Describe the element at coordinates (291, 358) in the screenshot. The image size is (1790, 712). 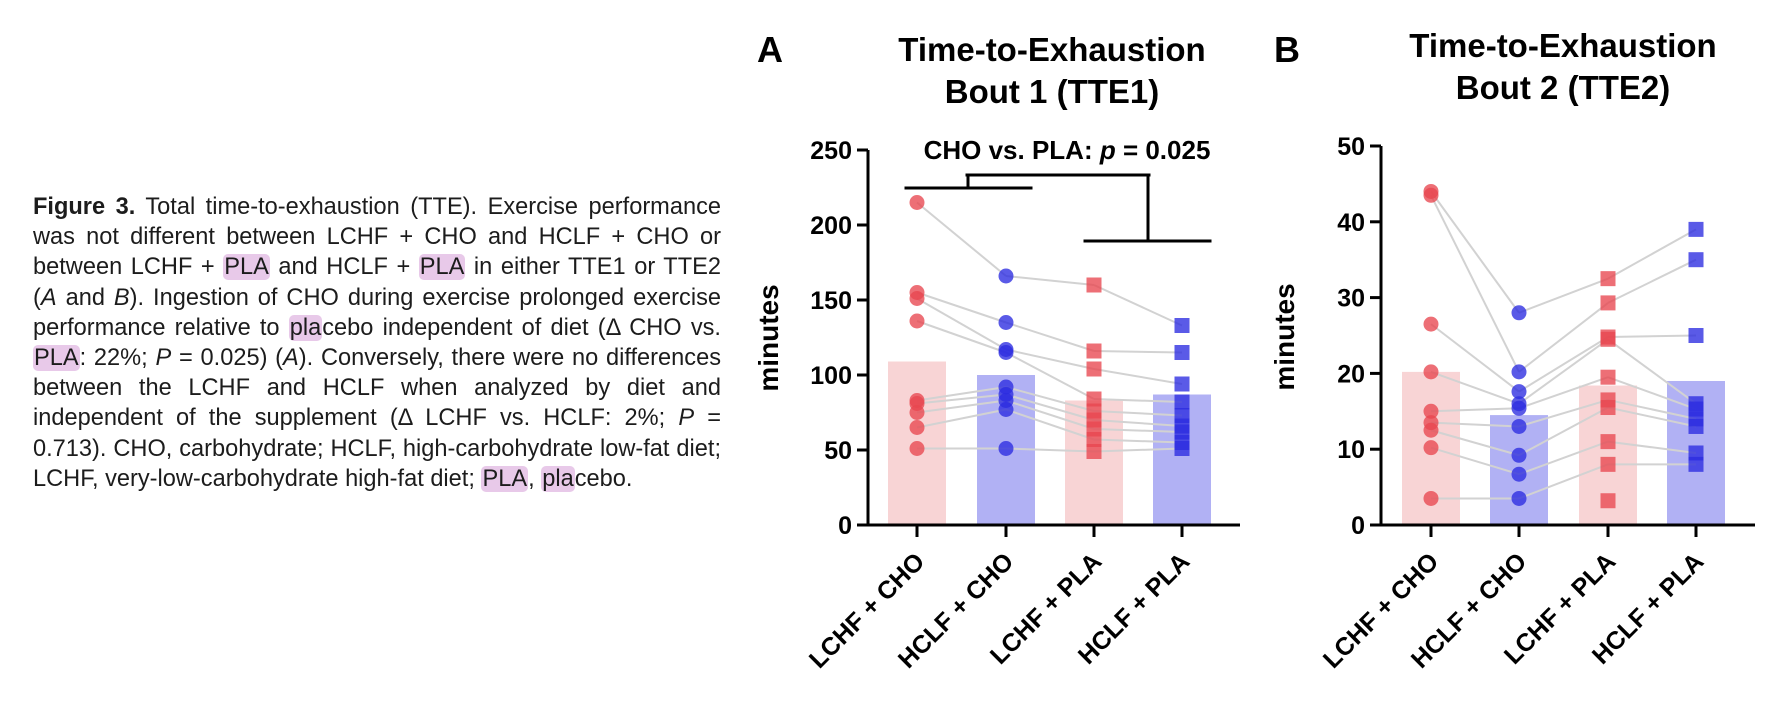
I see `caption-italic: A` at that location.